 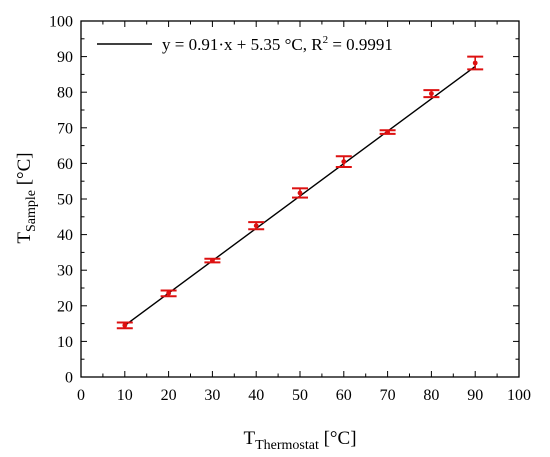 What do you see at coordinates (65, 235) in the screenshot?
I see `y-tick-label: 40` at bounding box center [65, 235].